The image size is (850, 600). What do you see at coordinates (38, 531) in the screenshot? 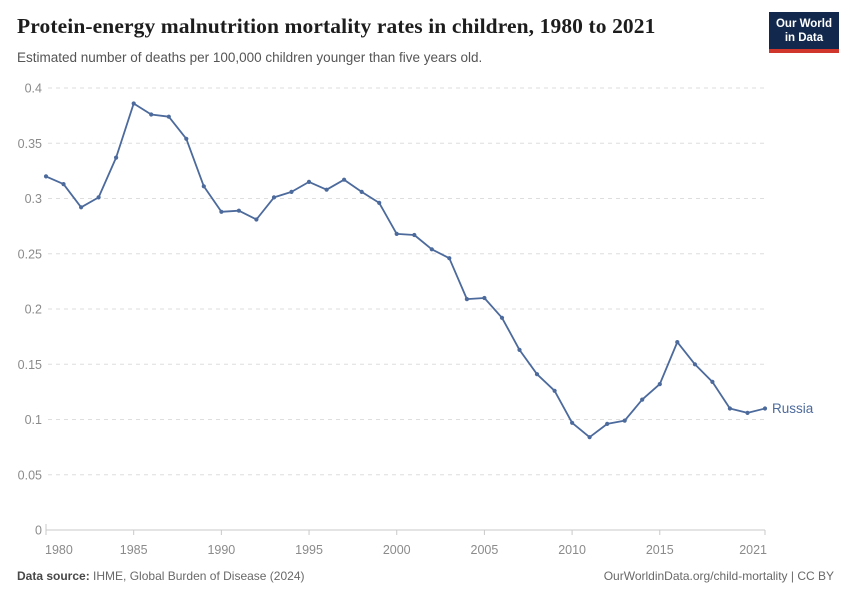
I see `y-tick-label: 0` at bounding box center [38, 531].